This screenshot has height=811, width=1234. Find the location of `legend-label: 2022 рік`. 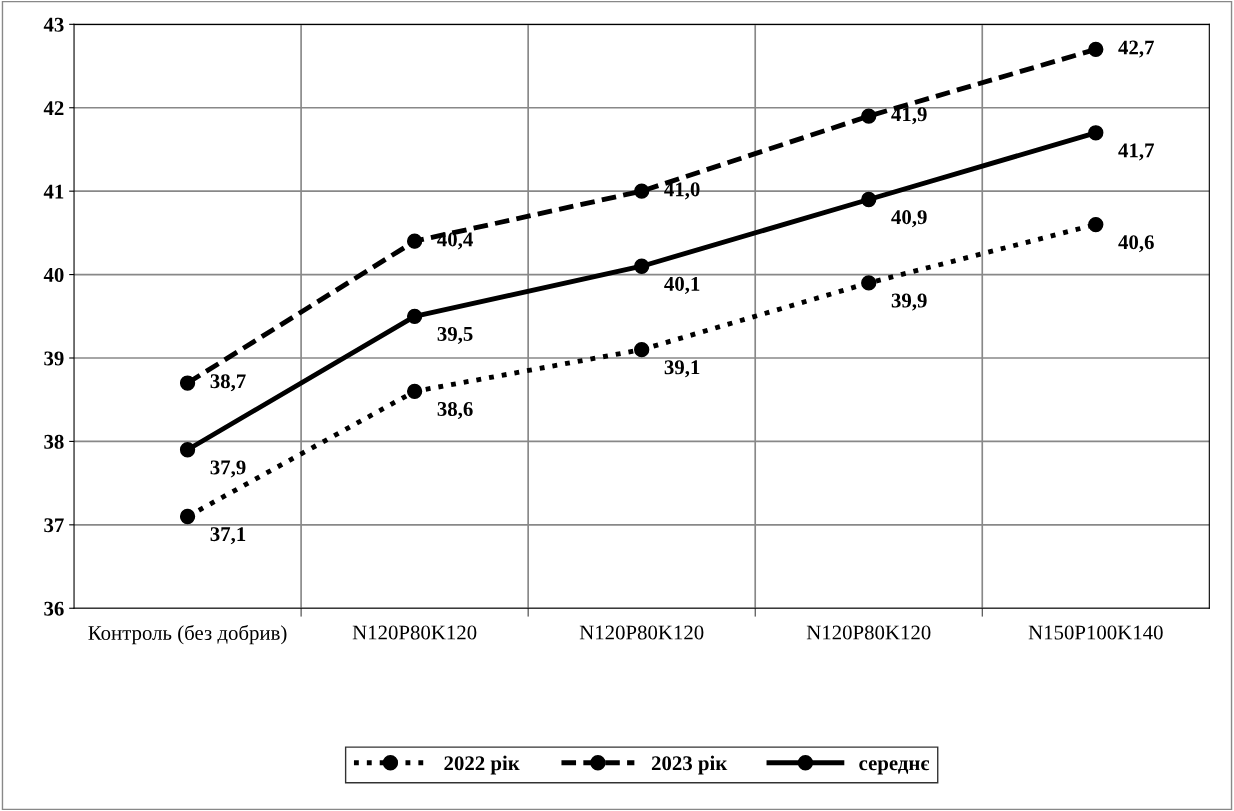

legend-label: 2022 рік is located at coordinates (482, 765).